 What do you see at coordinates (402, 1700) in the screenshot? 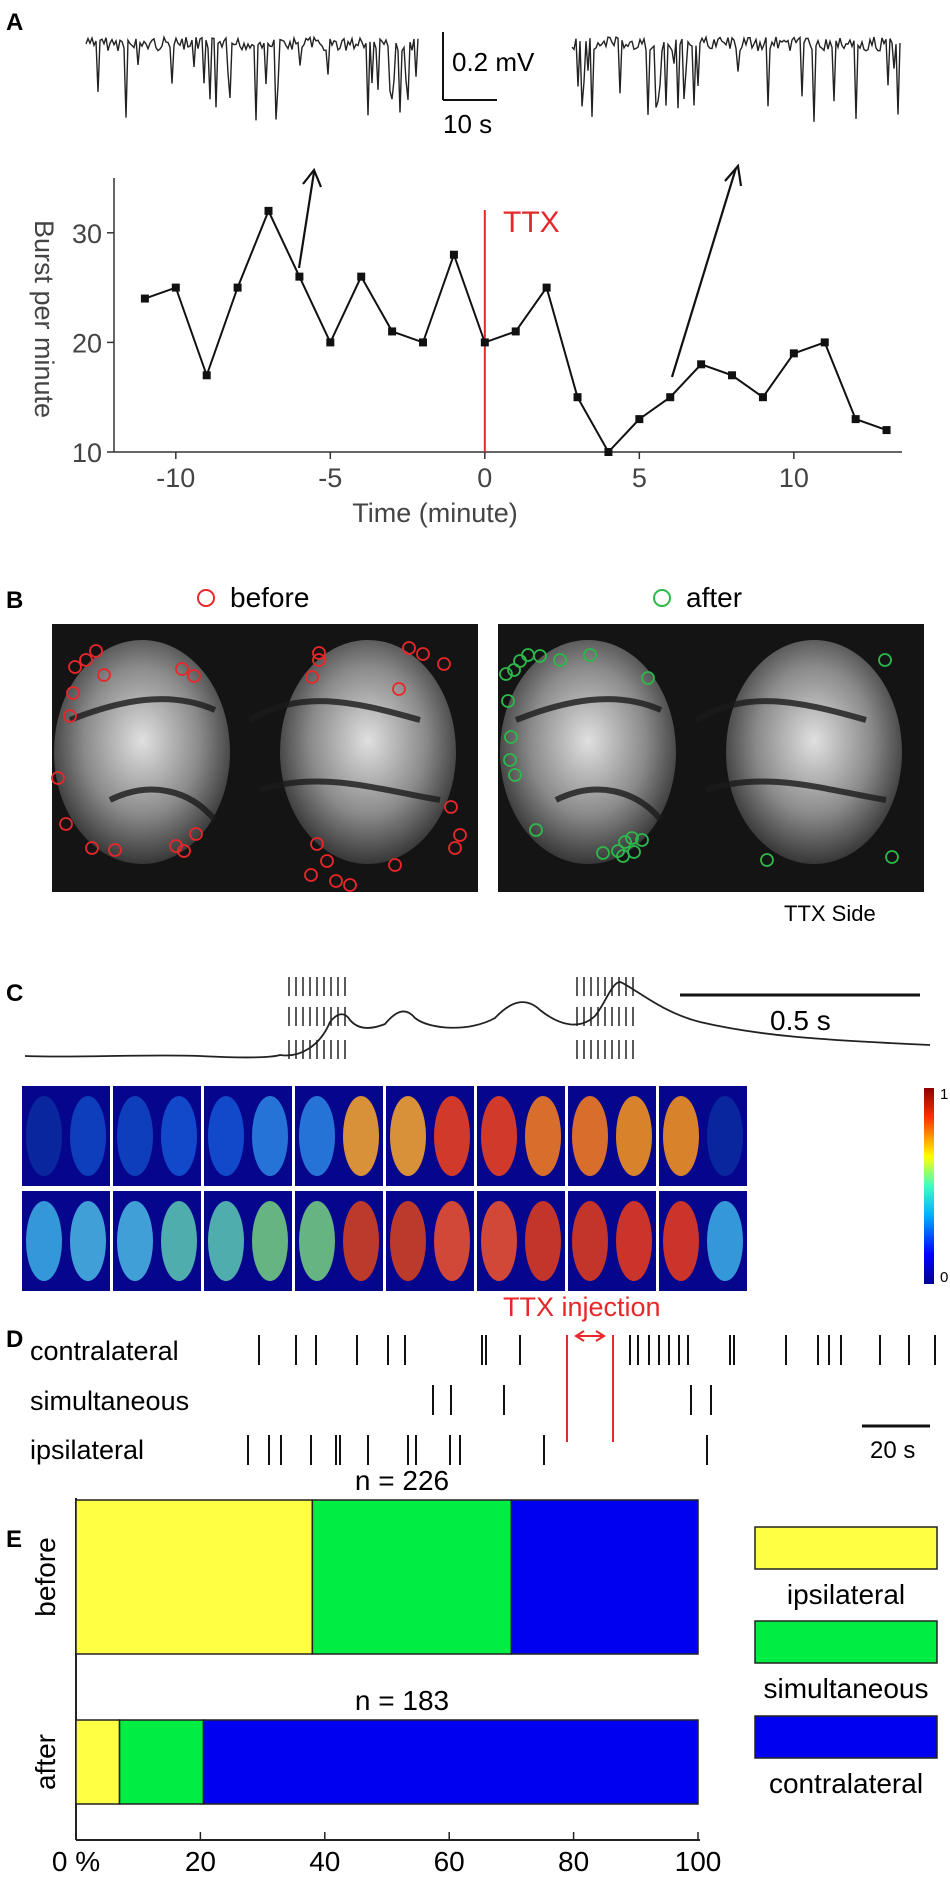
I see `n-annotation: n = 183` at bounding box center [402, 1700].